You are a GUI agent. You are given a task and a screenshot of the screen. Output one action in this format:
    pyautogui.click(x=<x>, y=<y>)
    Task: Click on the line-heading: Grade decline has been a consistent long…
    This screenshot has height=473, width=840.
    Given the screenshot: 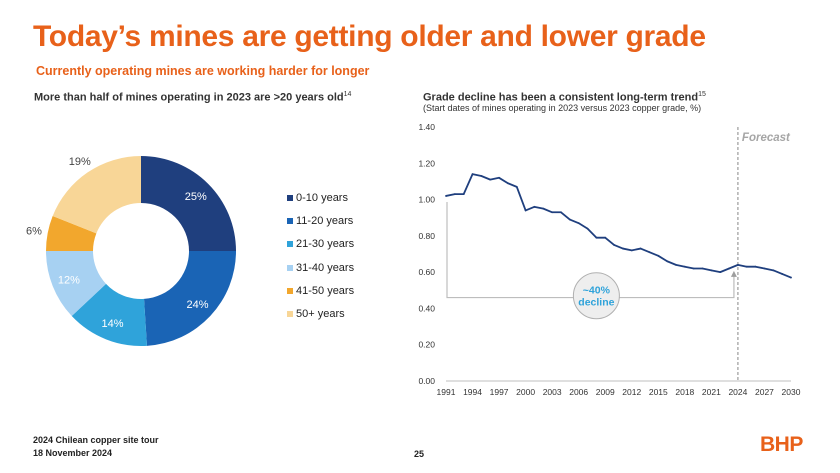 What is the action you would take?
    pyautogui.click(x=564, y=97)
    